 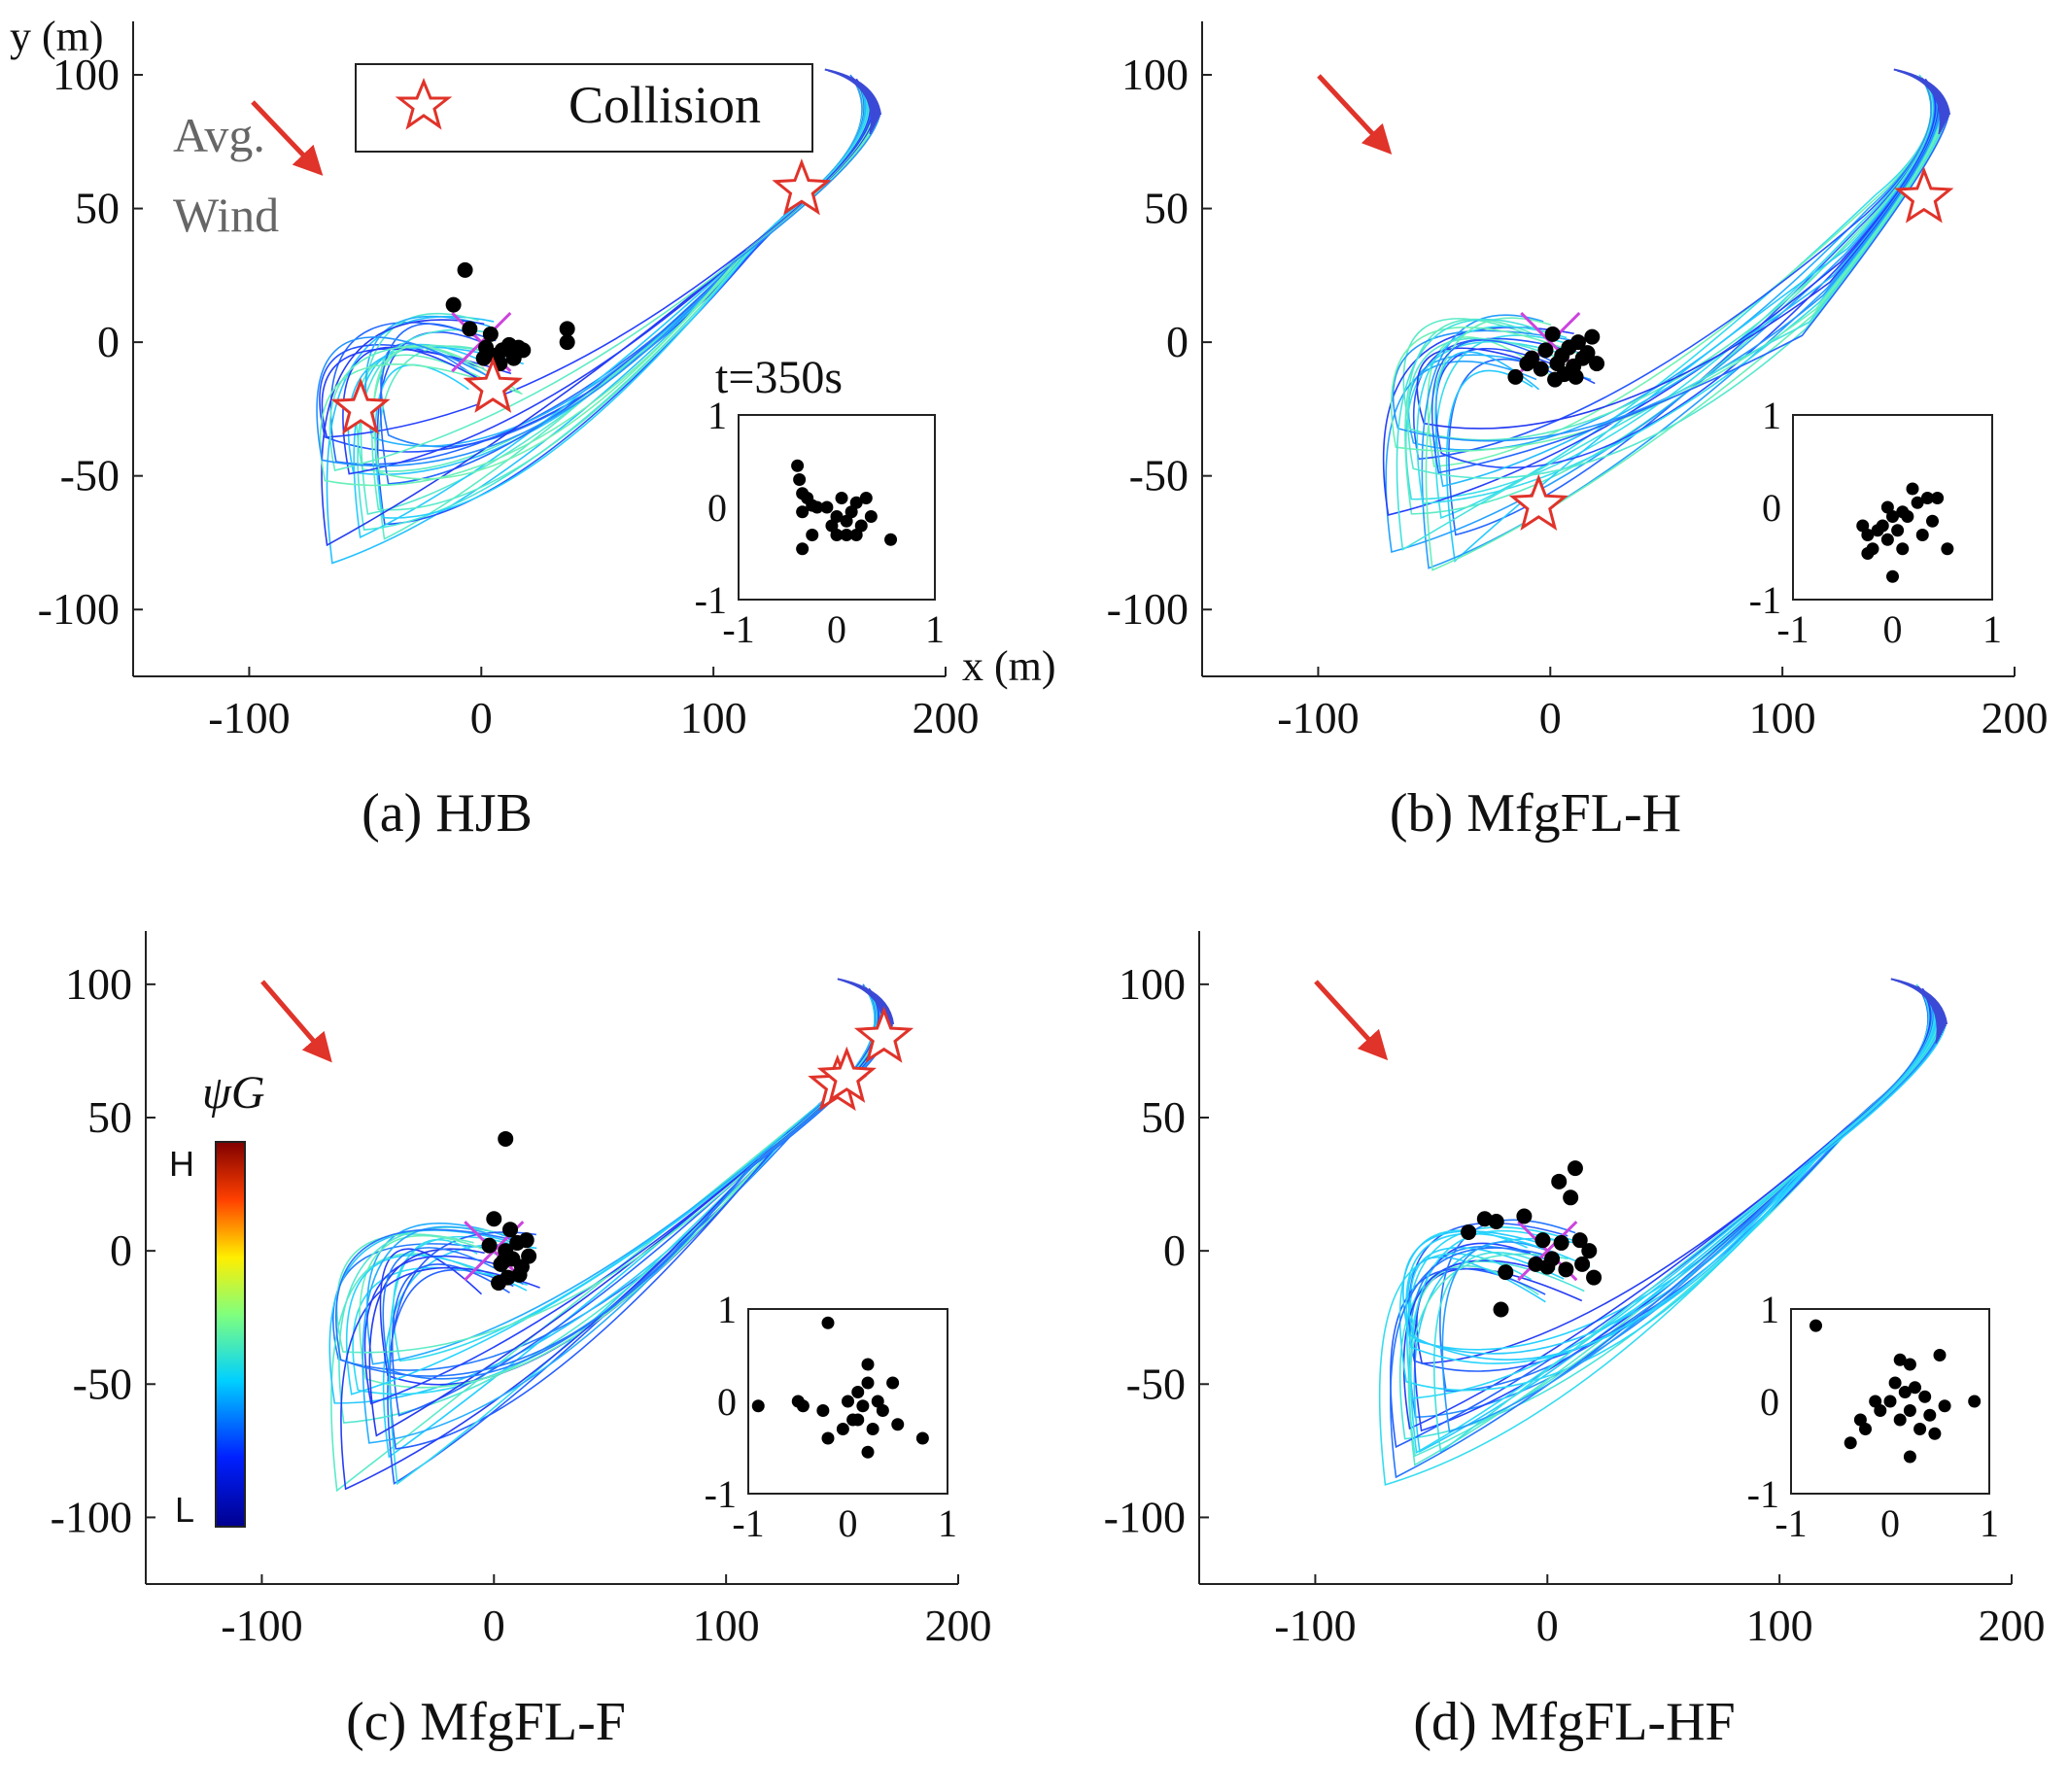 I want to click on x-tick-label: 100, so click(x=727, y=1625).